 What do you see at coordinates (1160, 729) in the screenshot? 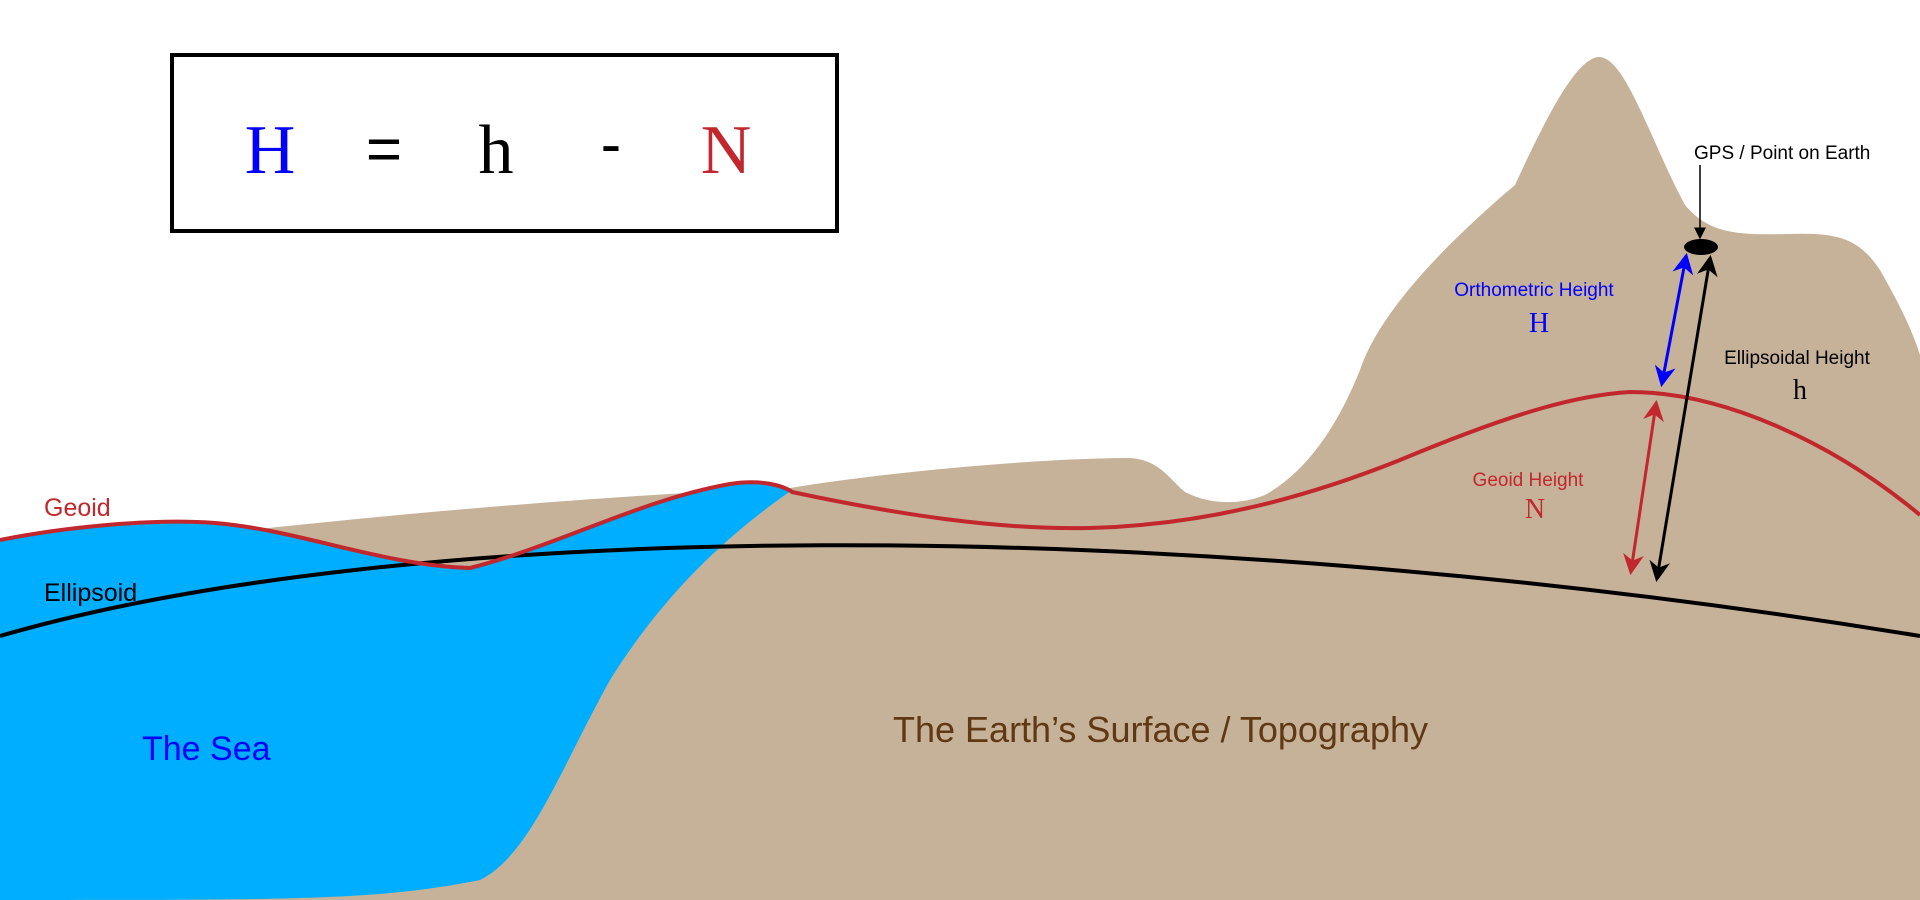
I see `earth-surface-label: The Earth’s Surface / Topography` at bounding box center [1160, 729].